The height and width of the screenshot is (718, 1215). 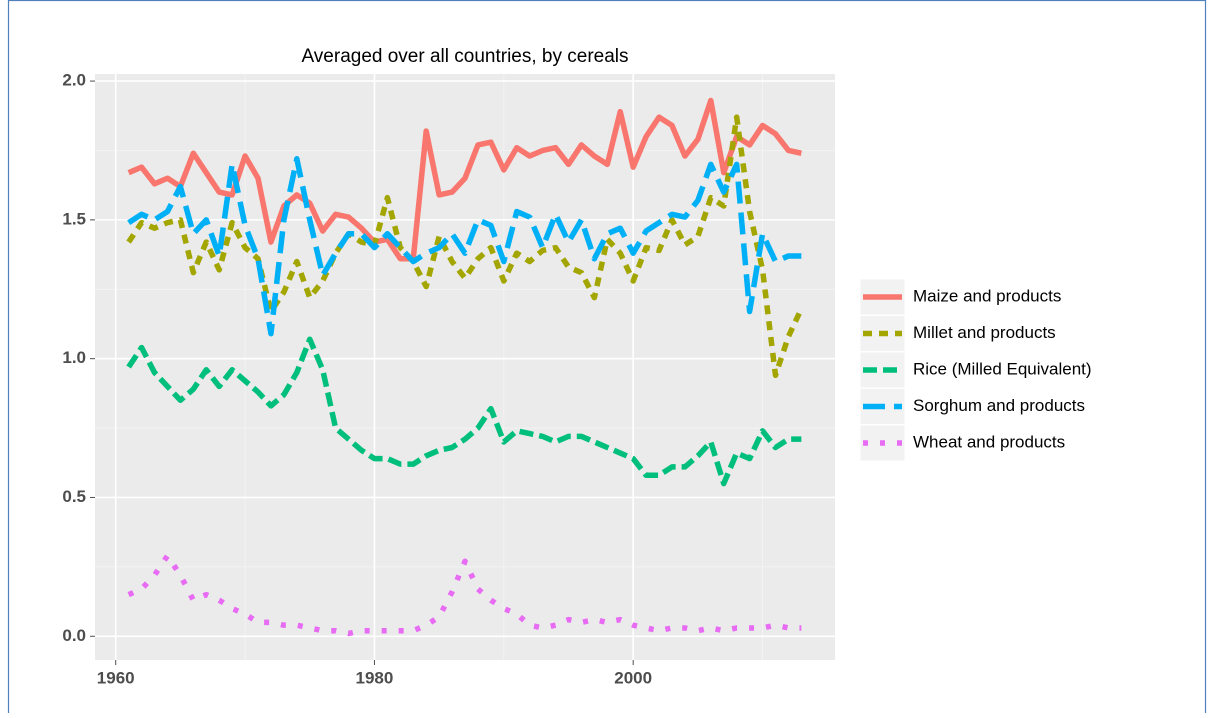 I want to click on x-tick-label: 2000, so click(x=633, y=677).